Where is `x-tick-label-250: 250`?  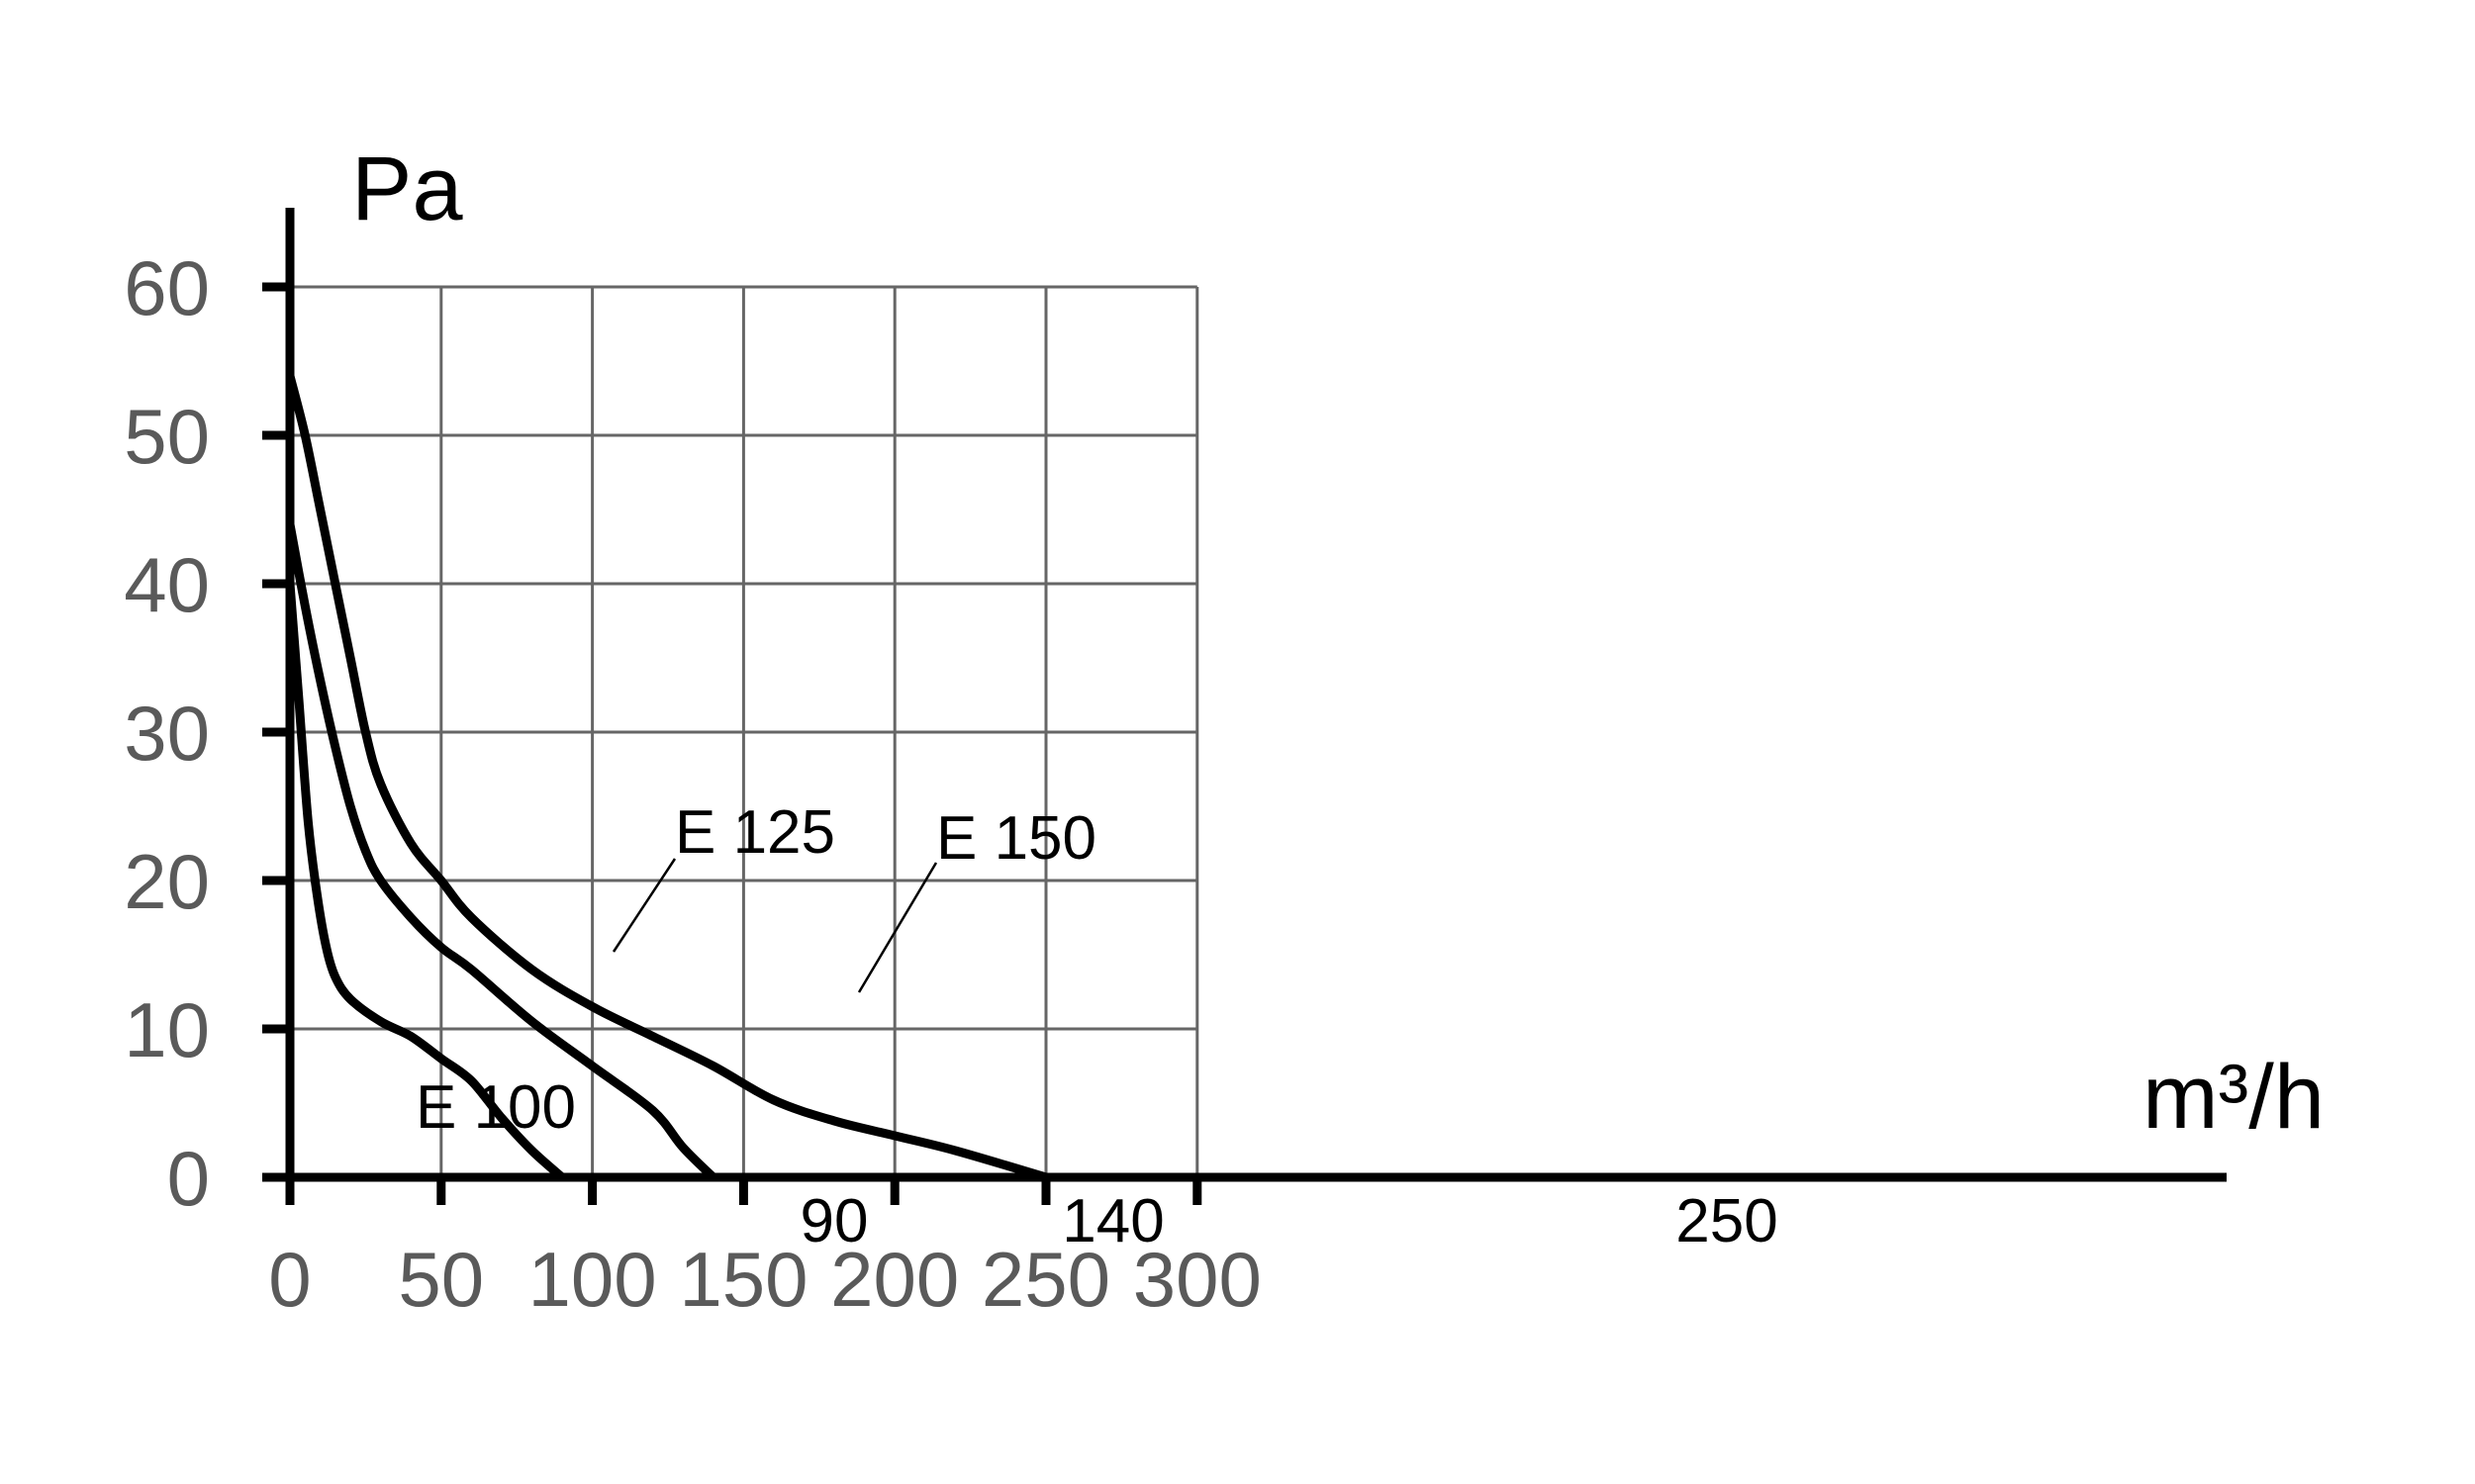
x-tick-label-250: 250 is located at coordinates (1046, 1279).